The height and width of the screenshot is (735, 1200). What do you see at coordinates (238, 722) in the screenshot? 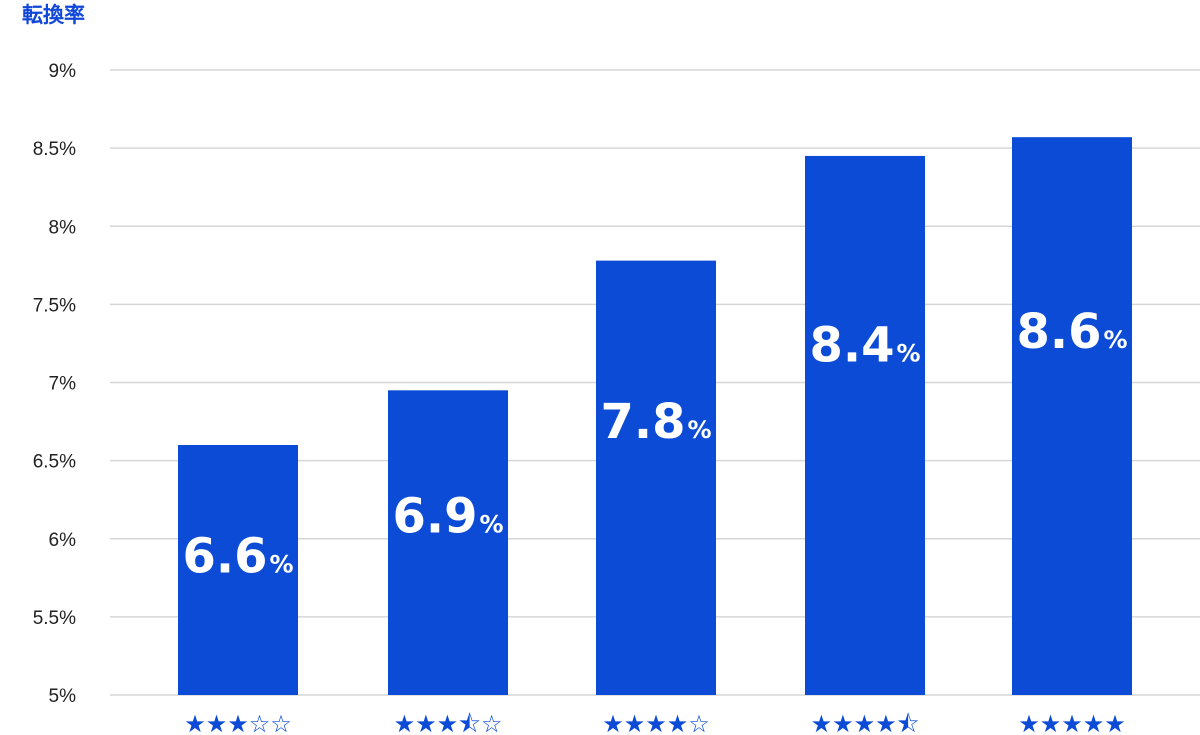
I see `x-category-rating: ★★★☆☆` at bounding box center [238, 722].